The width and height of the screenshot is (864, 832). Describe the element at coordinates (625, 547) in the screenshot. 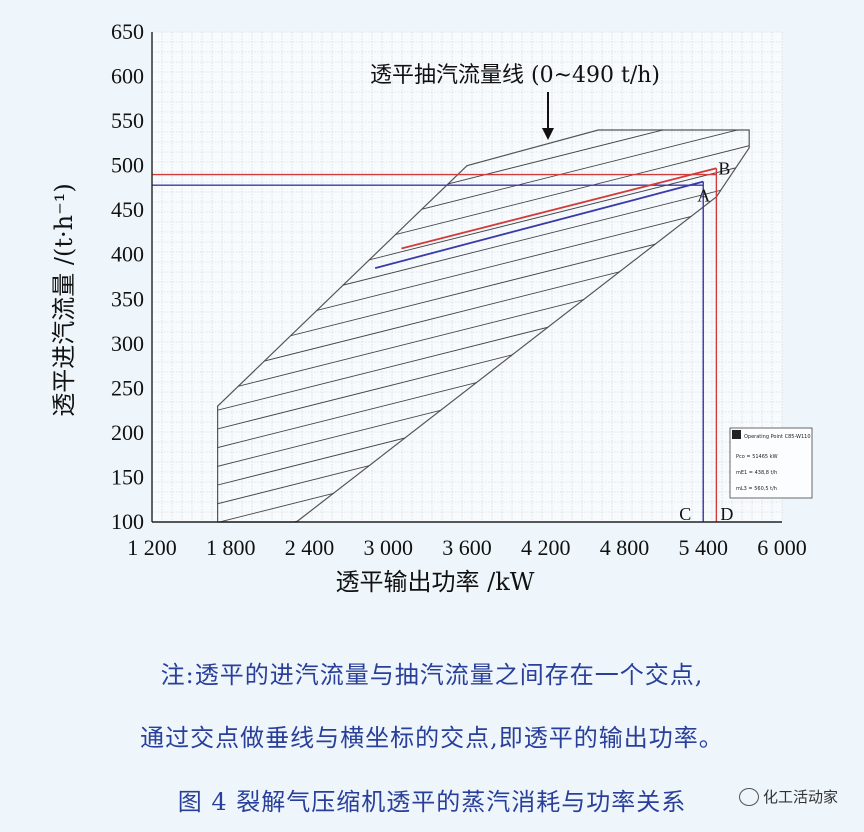

I see `x-tick-label: 4 800` at that location.